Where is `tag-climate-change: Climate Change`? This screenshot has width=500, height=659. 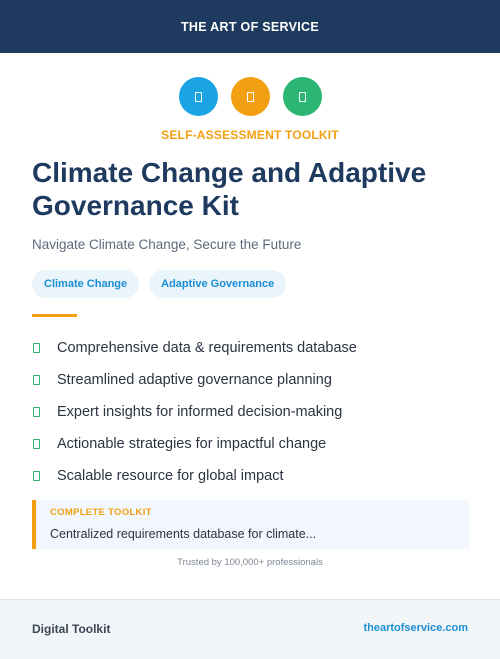
tag-climate-change: Climate Change is located at coordinates (86, 284).